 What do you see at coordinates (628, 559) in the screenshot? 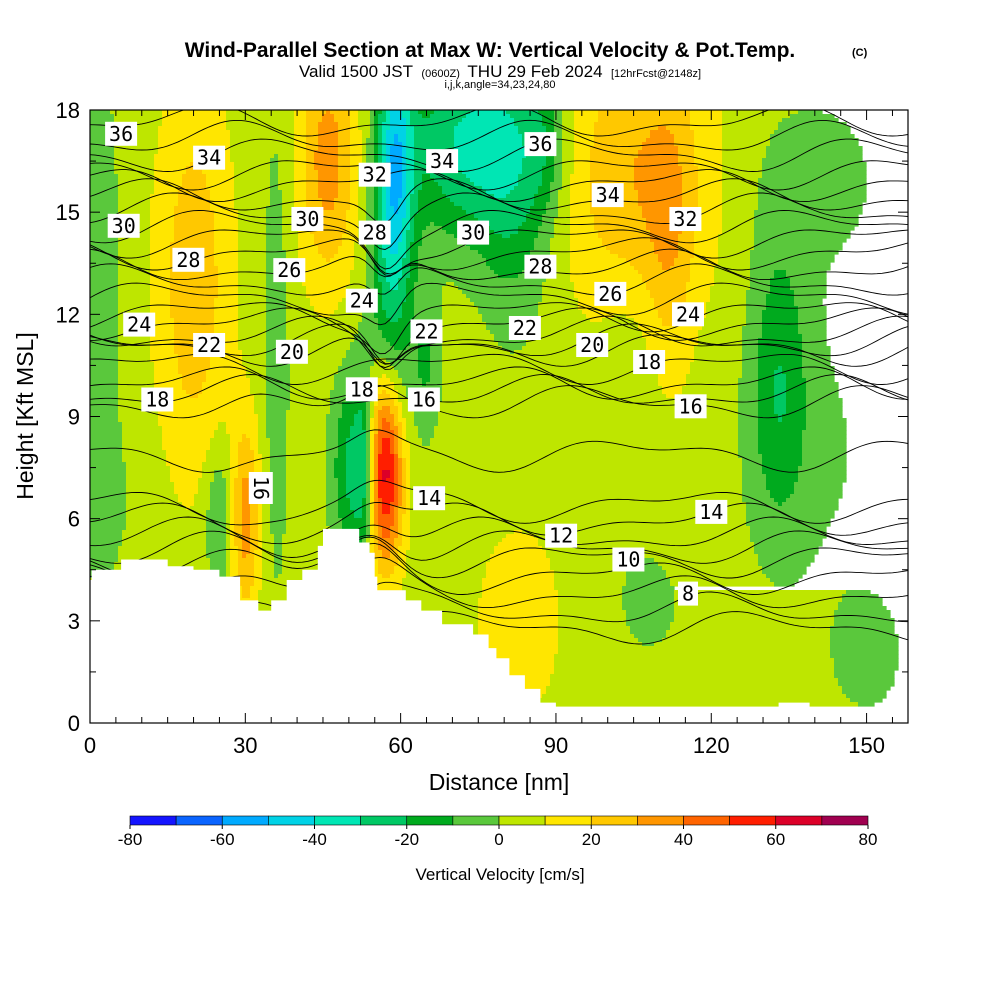
I see `contour-label: 10` at bounding box center [628, 559].